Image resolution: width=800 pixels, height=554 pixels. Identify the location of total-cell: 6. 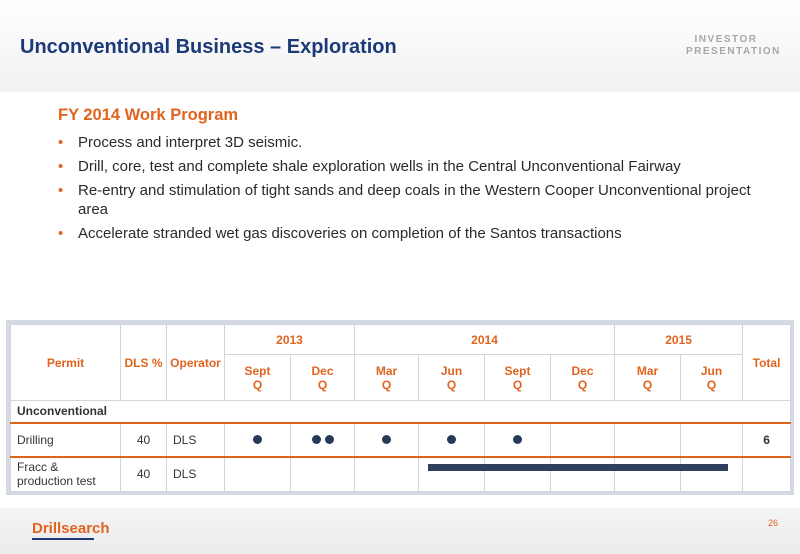
(767, 440).